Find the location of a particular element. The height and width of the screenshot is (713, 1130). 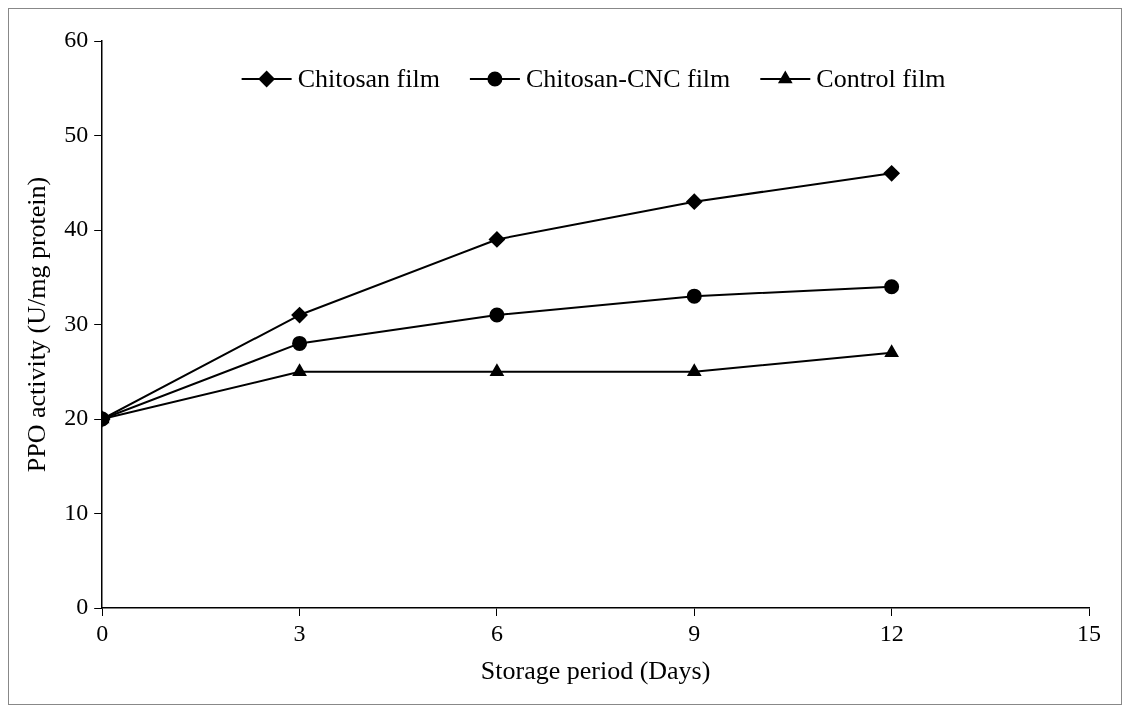

x-tick-label: 9 is located at coordinates (694, 632).